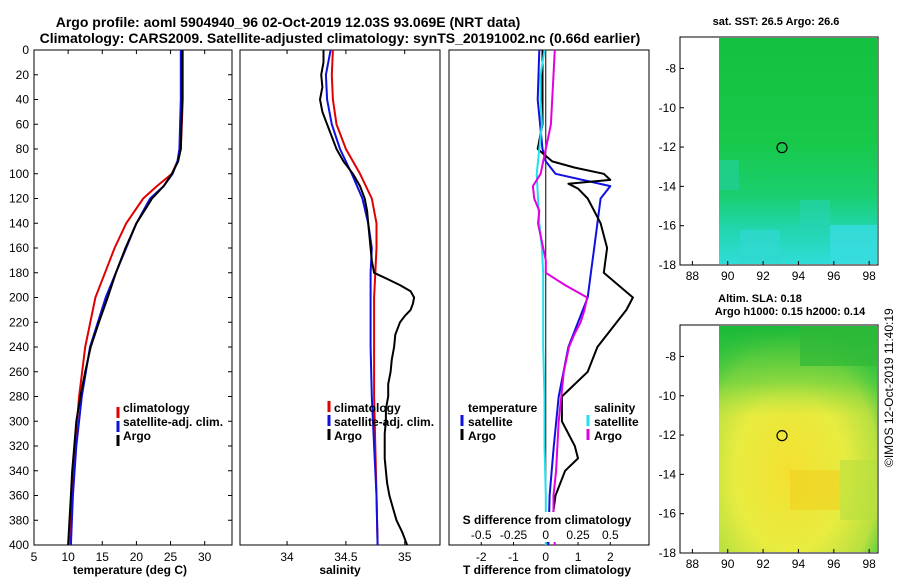 The width and height of the screenshot is (900, 585). Describe the element at coordinates (610, 557) in the screenshot. I see `x-tick-label: 2` at that location.